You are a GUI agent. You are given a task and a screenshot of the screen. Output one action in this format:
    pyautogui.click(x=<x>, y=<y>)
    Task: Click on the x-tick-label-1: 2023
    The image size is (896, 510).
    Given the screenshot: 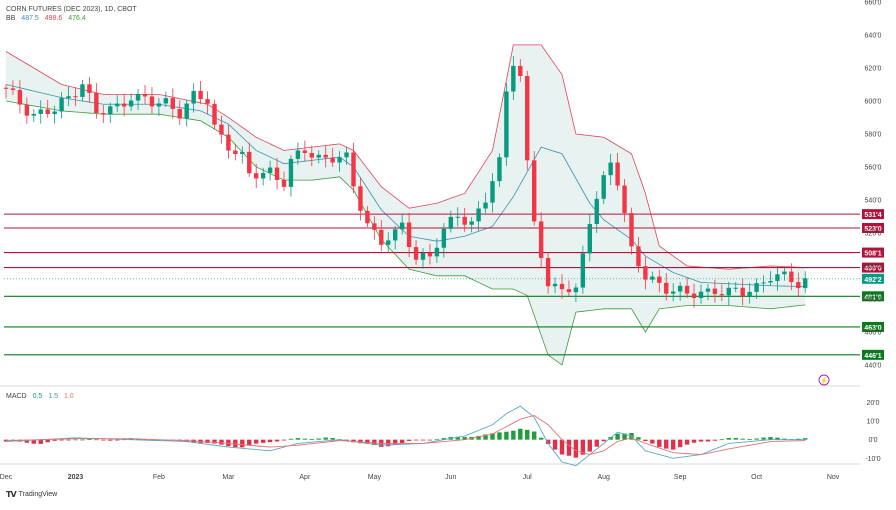 What is the action you would take?
    pyautogui.click(x=76, y=477)
    